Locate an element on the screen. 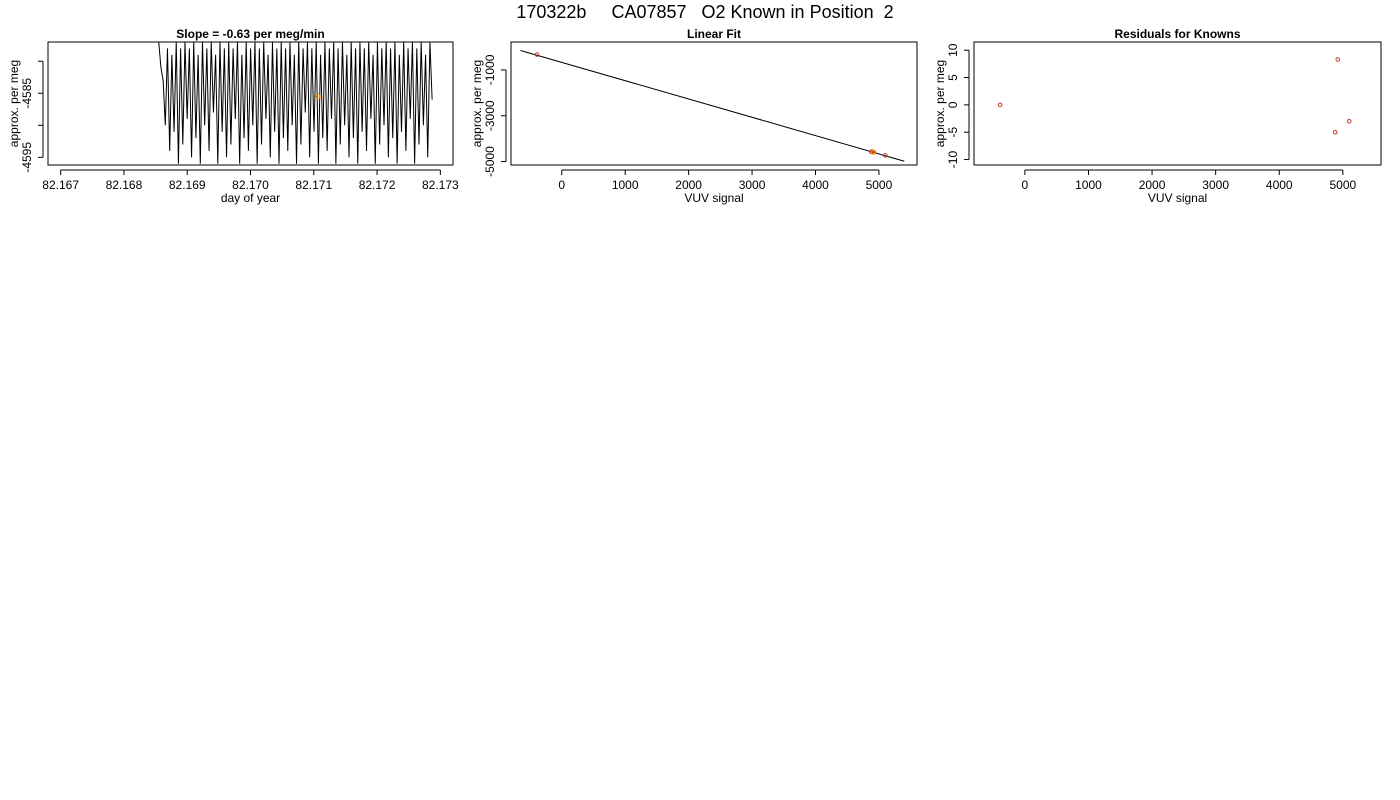  y-tick-label: 10 is located at coordinates (953, 50).